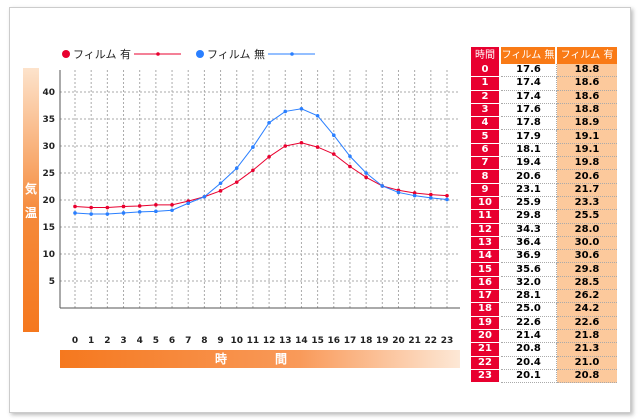 The height and width of the screenshot is (420, 640). Describe the element at coordinates (587, 363) in the screenshot. I see `cell-film-with: 21.0` at that location.